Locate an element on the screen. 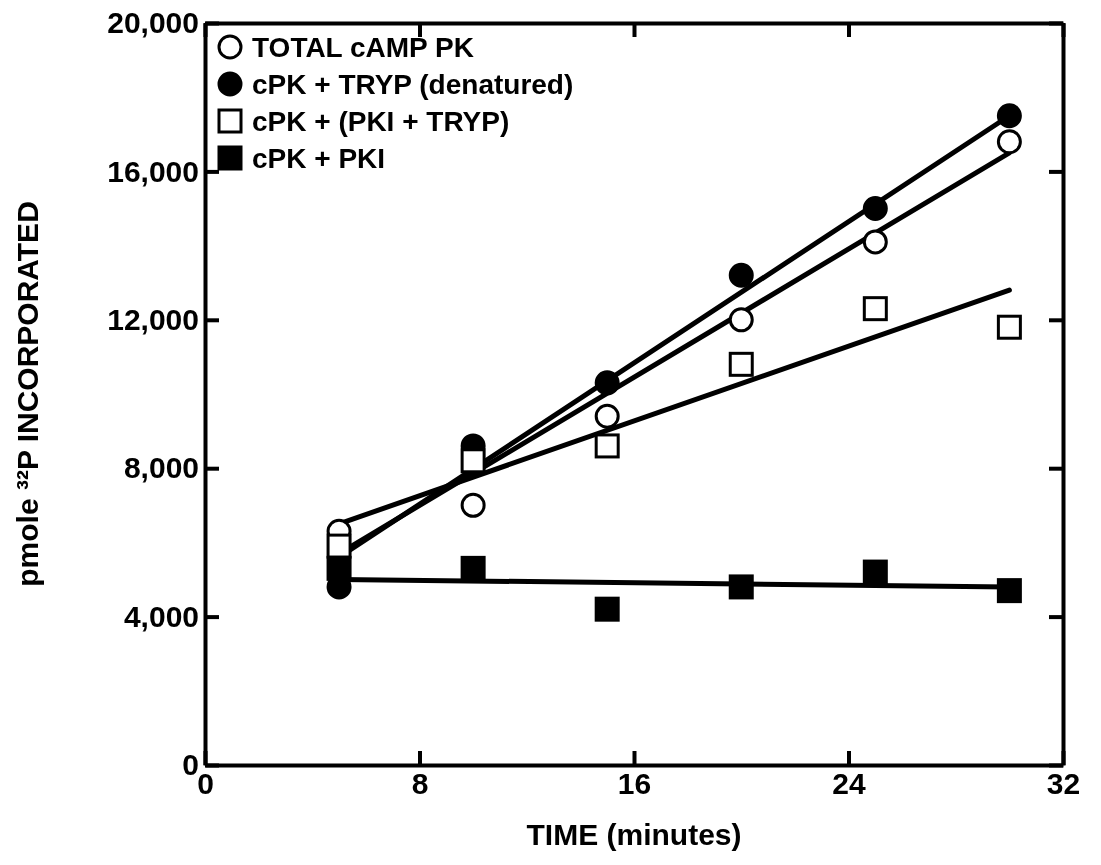 The height and width of the screenshot is (865, 1101). x-axis-title: TIME (minutes) is located at coordinates (634, 834).